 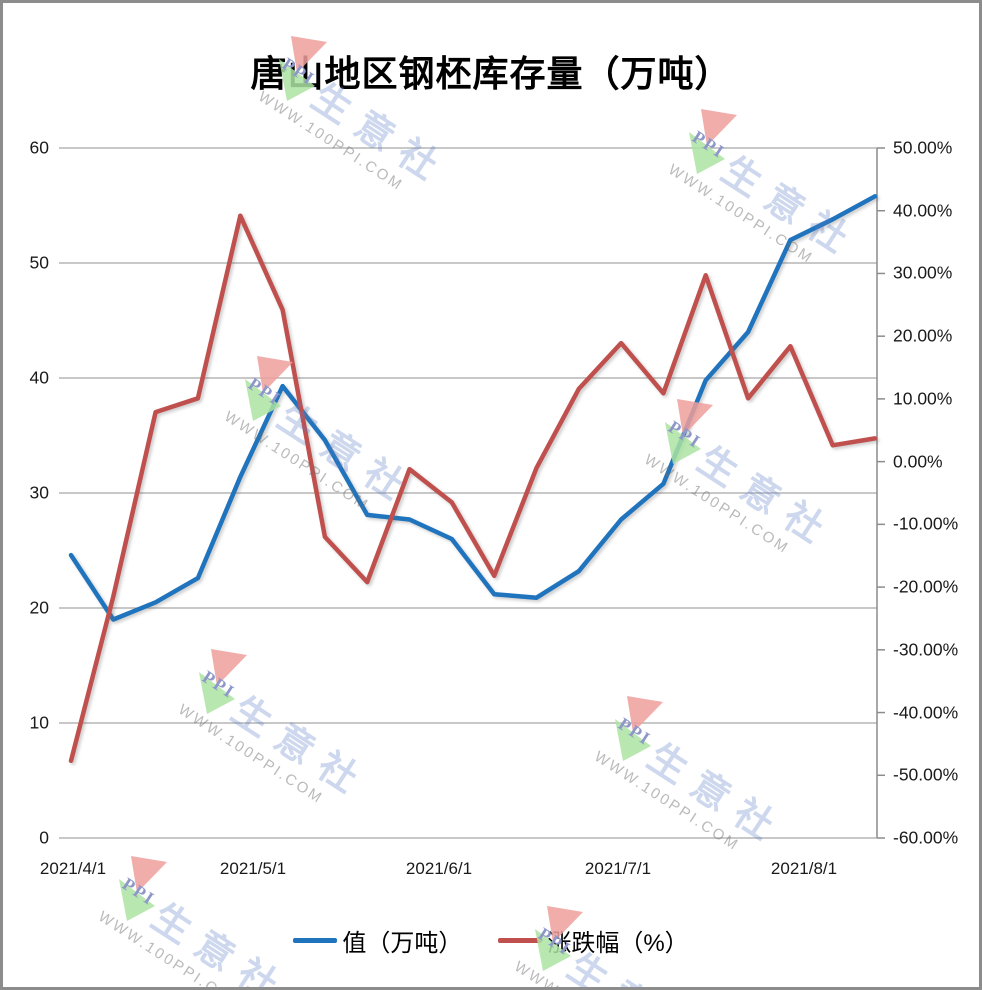 I want to click on right-axis-label--50.00%: -50.00%, so click(x=926, y=774).